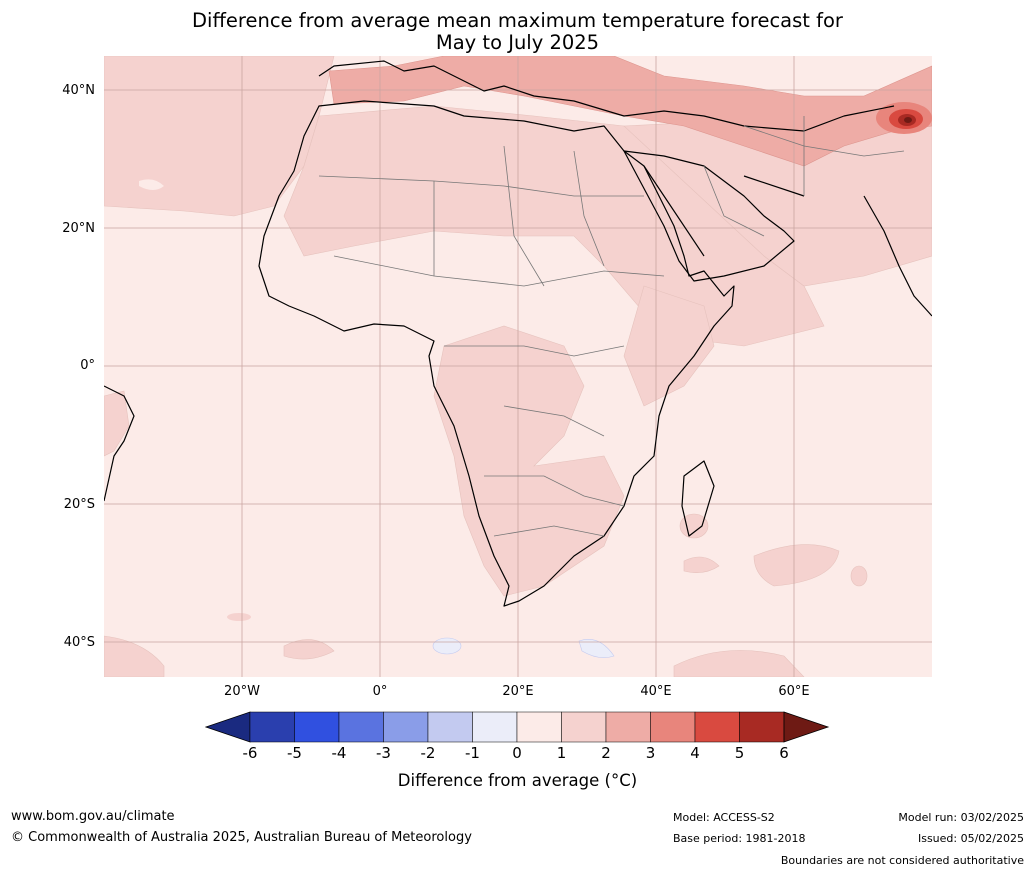 The image size is (1035, 873). Describe the element at coordinates (739, 838) in the screenshot. I see `footer-base-period: Base period: 1981-2018` at that location.